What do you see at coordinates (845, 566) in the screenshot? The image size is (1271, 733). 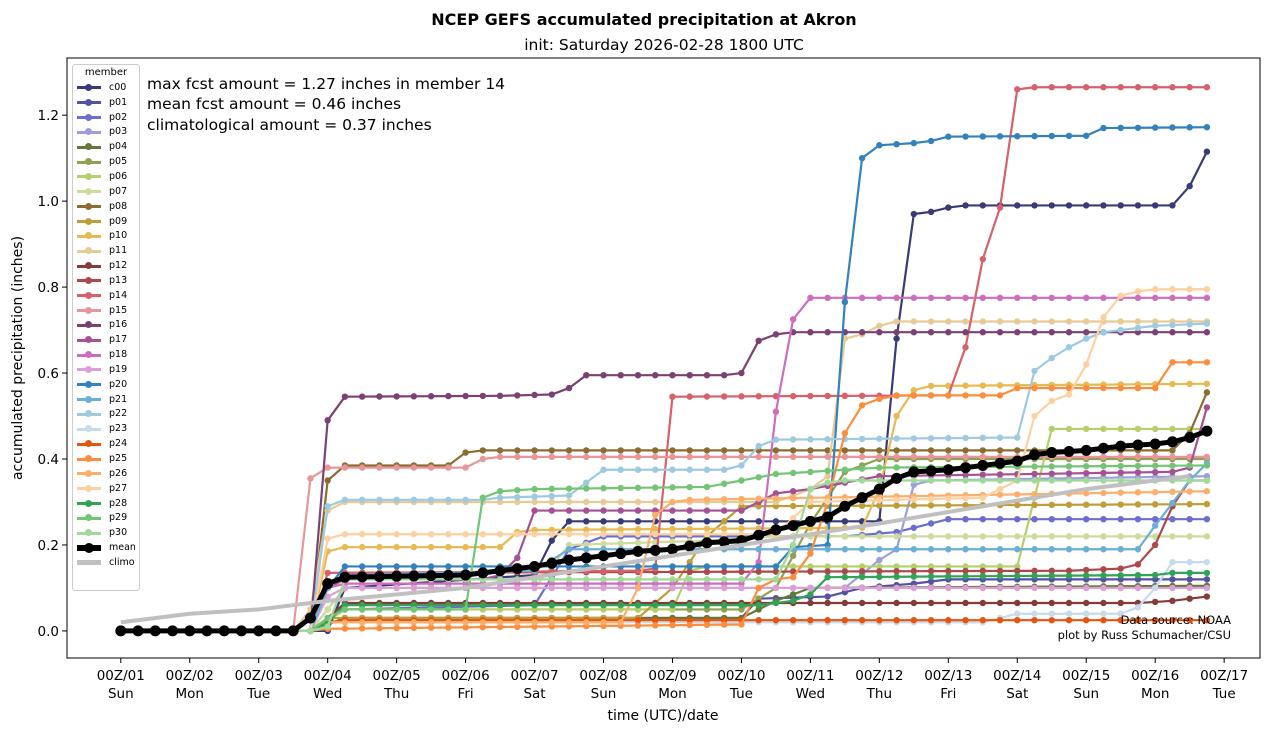 I see `data-point-p06` at bounding box center [845, 566].